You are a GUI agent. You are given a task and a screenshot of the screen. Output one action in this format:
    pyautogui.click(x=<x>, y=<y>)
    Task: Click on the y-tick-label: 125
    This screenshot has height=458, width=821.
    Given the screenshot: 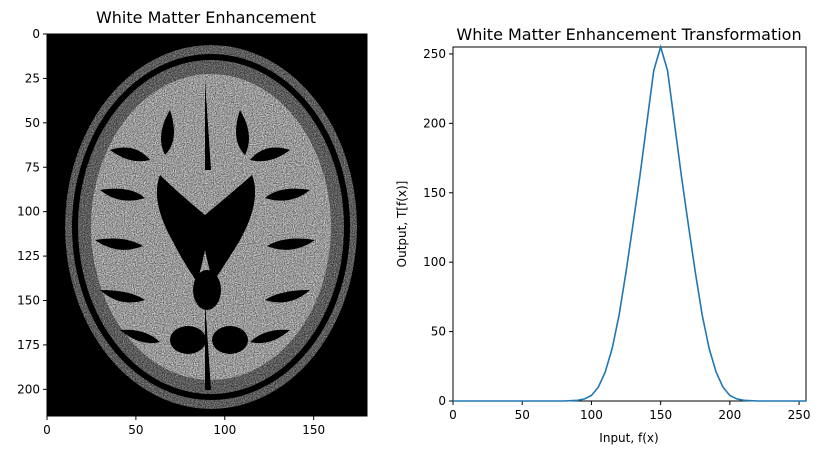 What is the action you would take?
    pyautogui.click(x=28, y=256)
    